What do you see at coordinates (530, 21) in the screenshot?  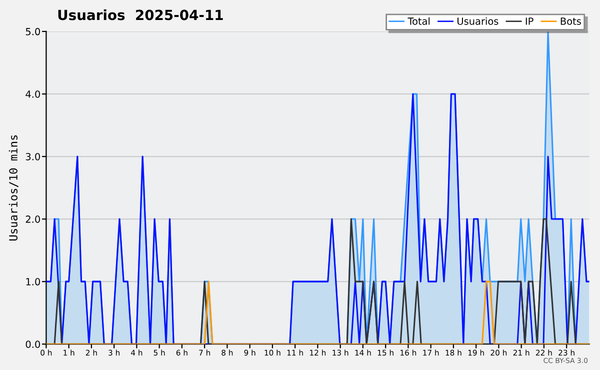 I see `legend-label: IP` at bounding box center [530, 21].